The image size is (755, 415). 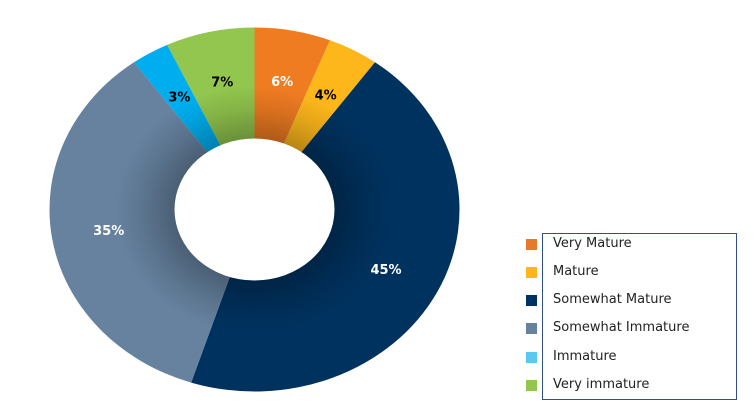 What do you see at coordinates (636, 272) in the screenshot?
I see `legend-item-mature: Mature` at bounding box center [636, 272].